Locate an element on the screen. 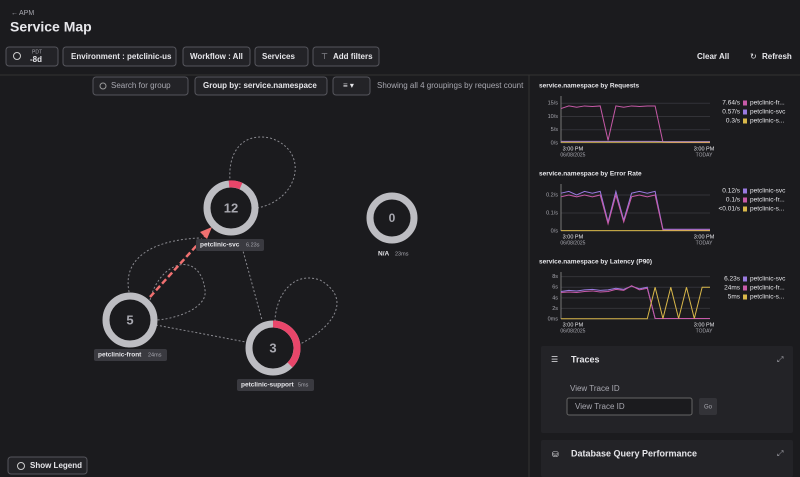 Image resolution: width=800 pixels, height=477 pixels. back-arrow: ← is located at coordinates (14, 13).